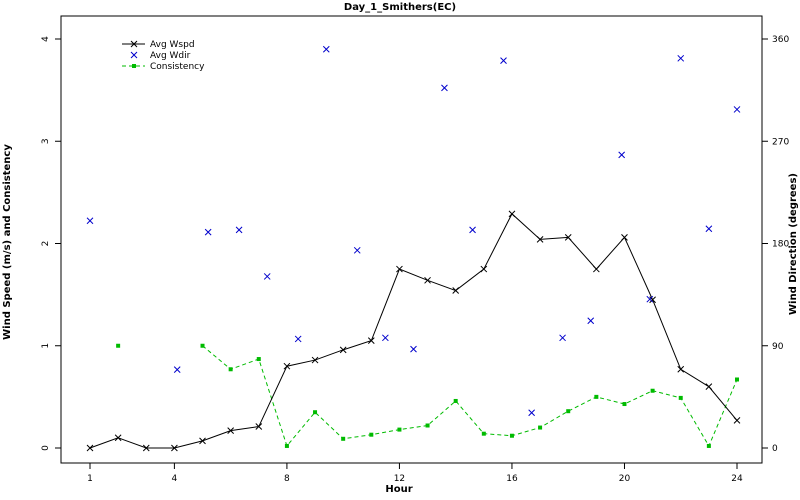 Image resolution: width=800 pixels, height=500 pixels. What do you see at coordinates (46, 346) in the screenshot?
I see `y-left-tick-label: 1` at bounding box center [46, 346].